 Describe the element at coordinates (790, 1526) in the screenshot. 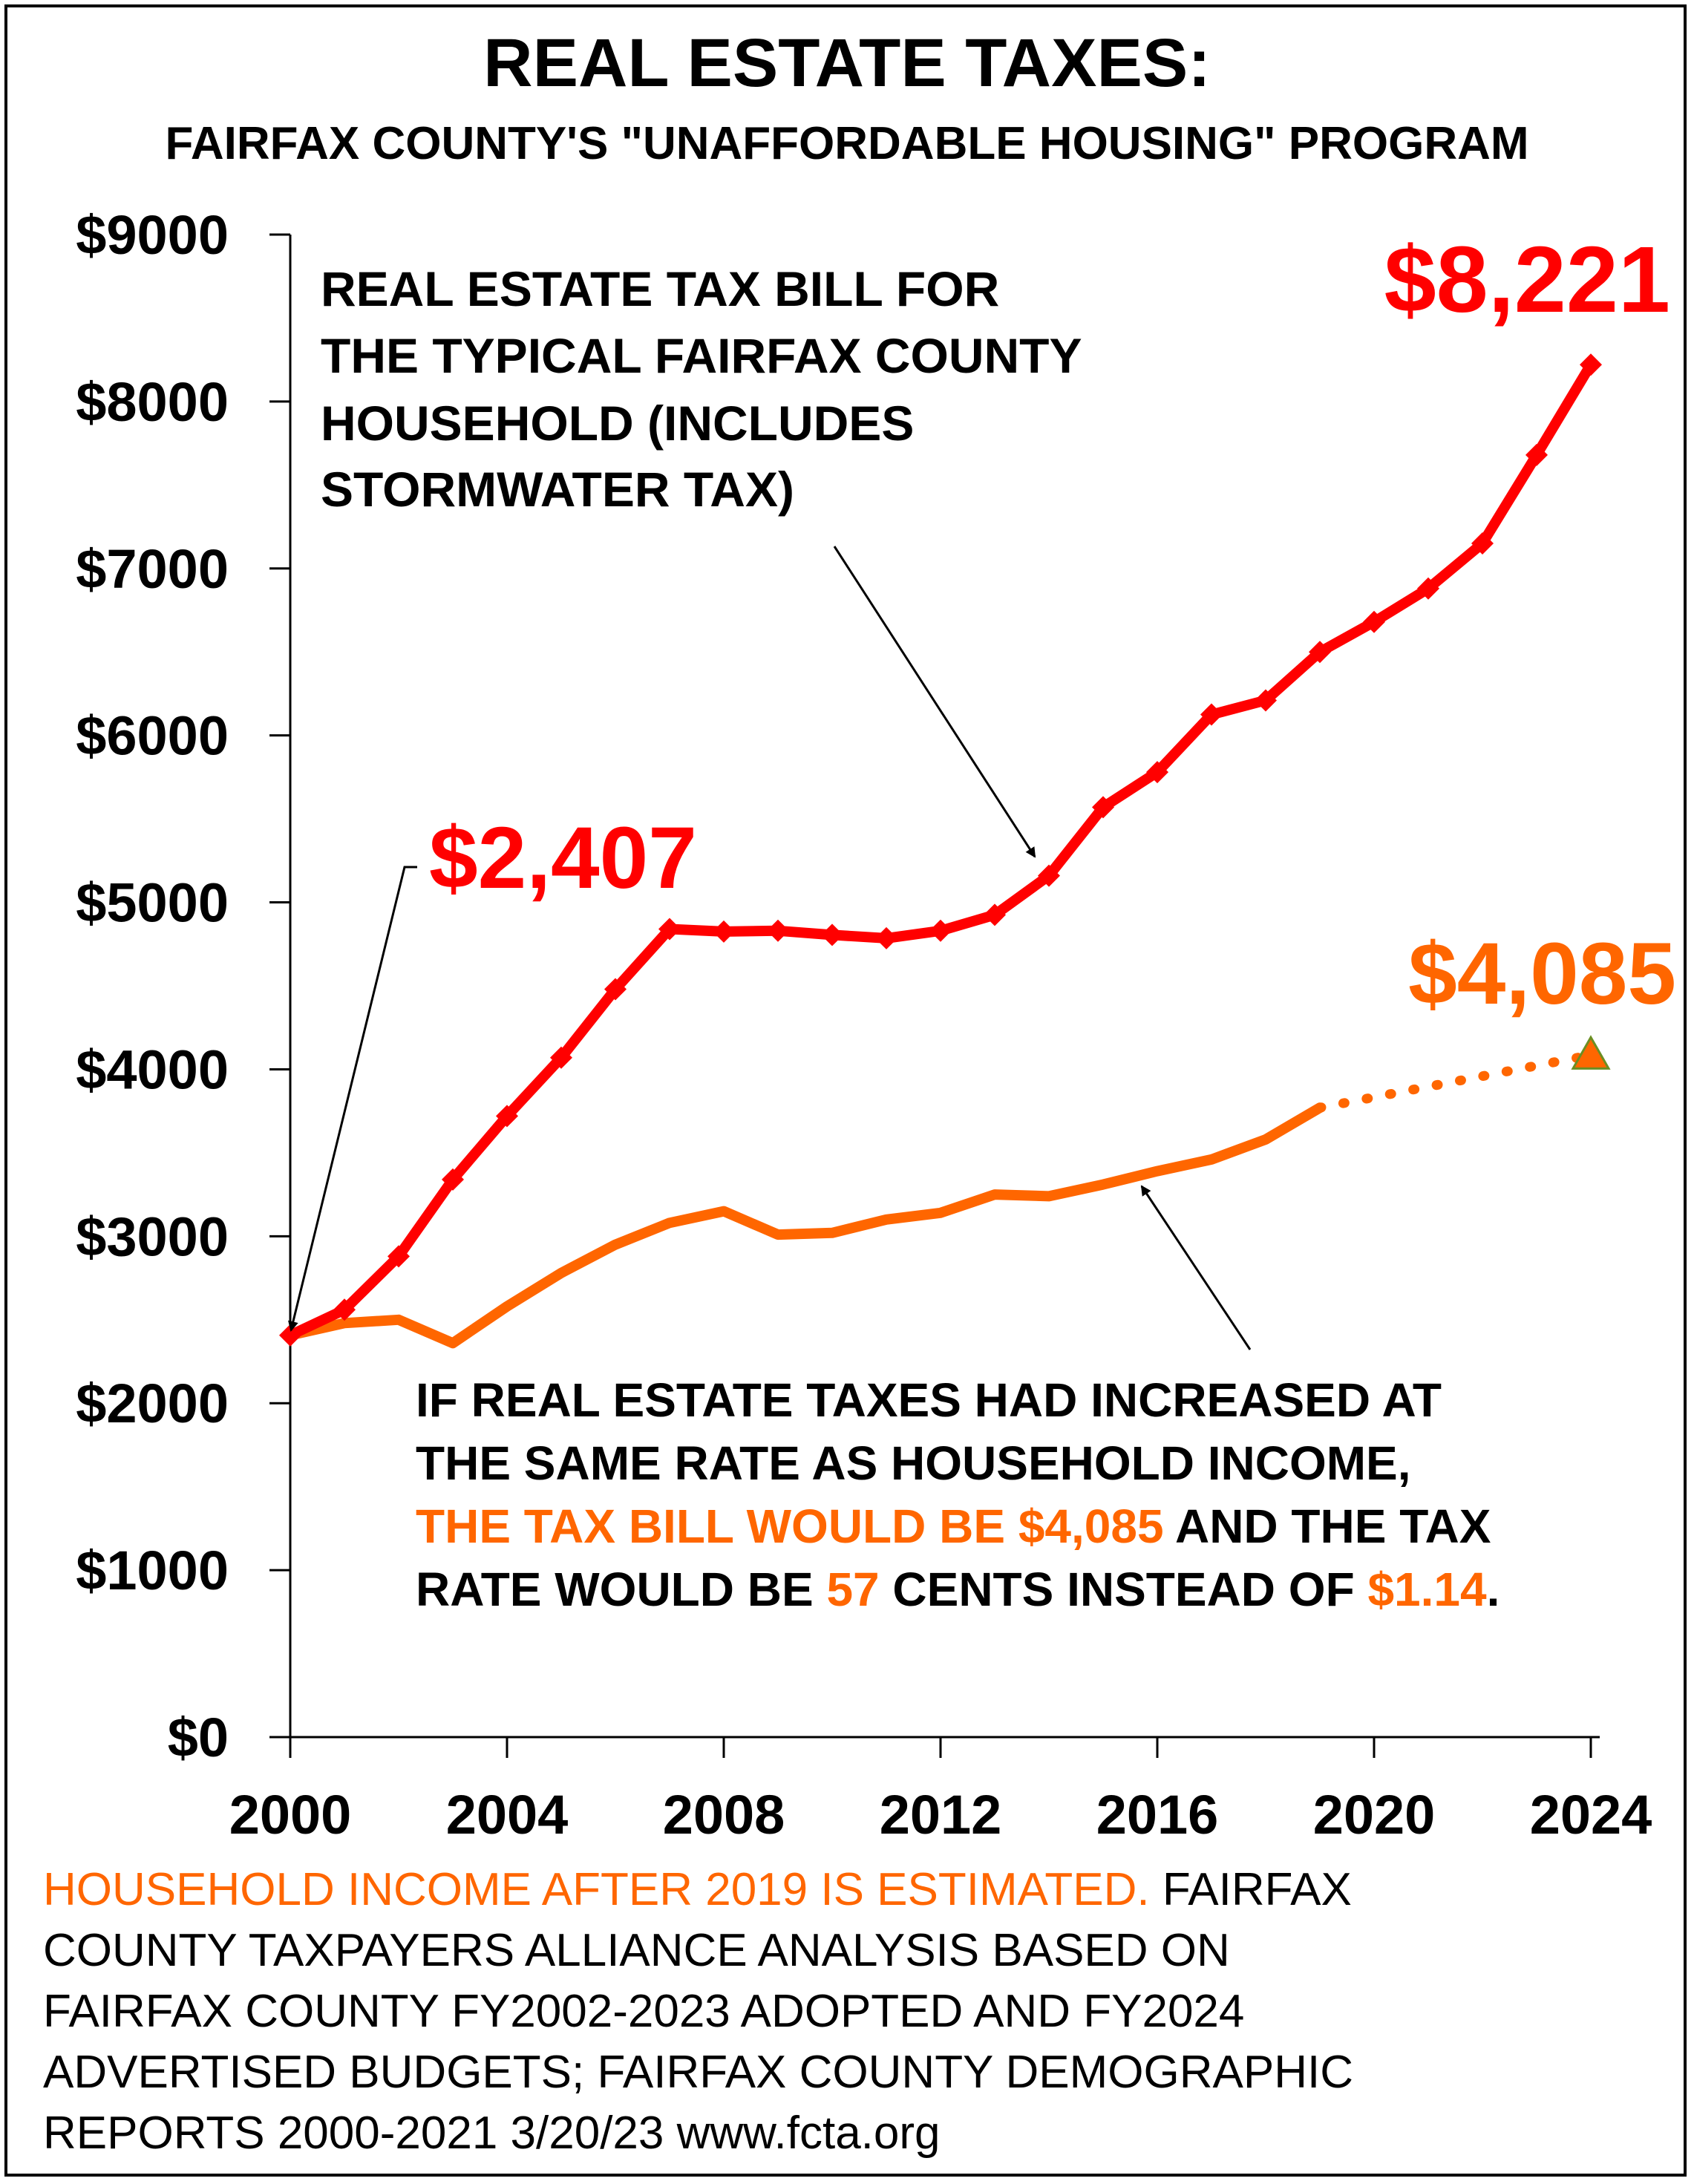

I see `orange-label-line-3-highlight: THE TAX BILL WOULD BE $4,085` at that location.